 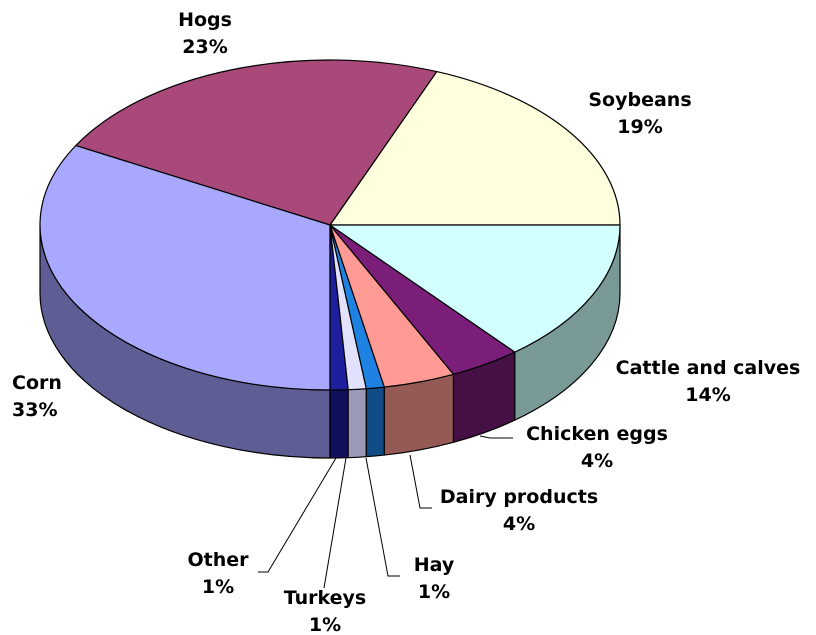 I want to click on slice-value-dairy-products: 4%, so click(x=519, y=524).